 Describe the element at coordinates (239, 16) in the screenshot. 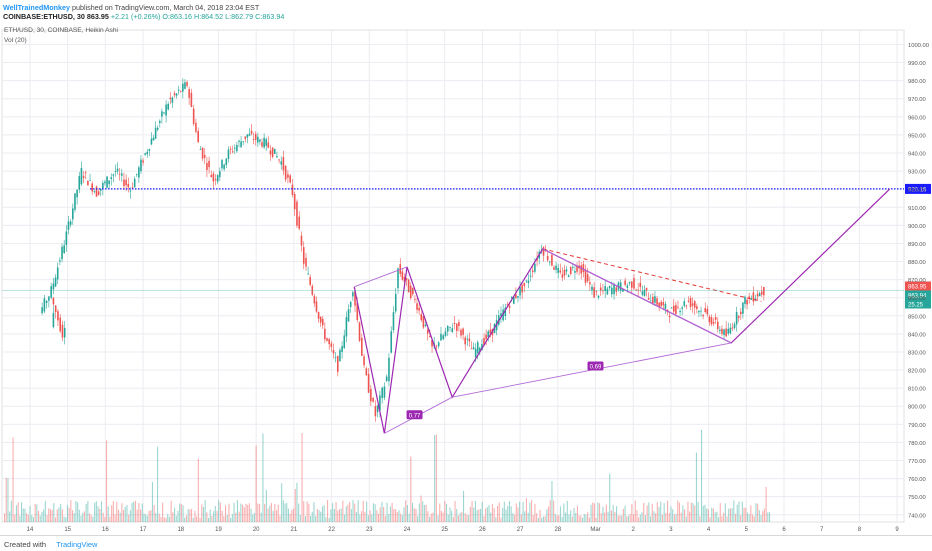

I see `ohlc-low: L:862.79` at that location.